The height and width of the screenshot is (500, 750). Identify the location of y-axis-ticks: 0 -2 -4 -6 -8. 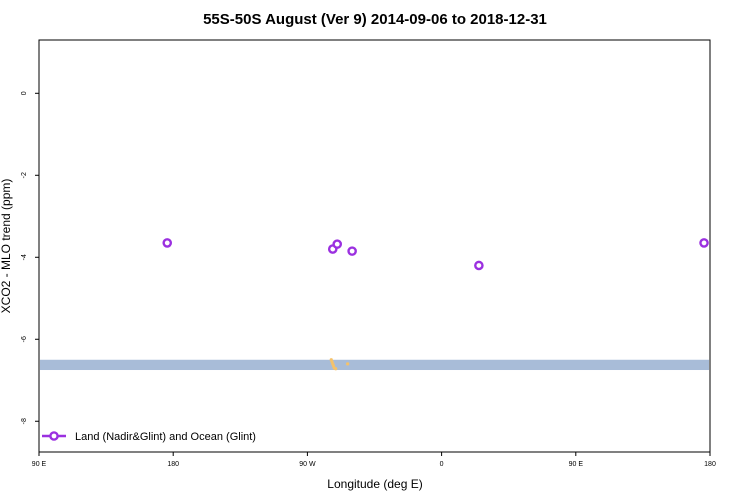
(30, 257).